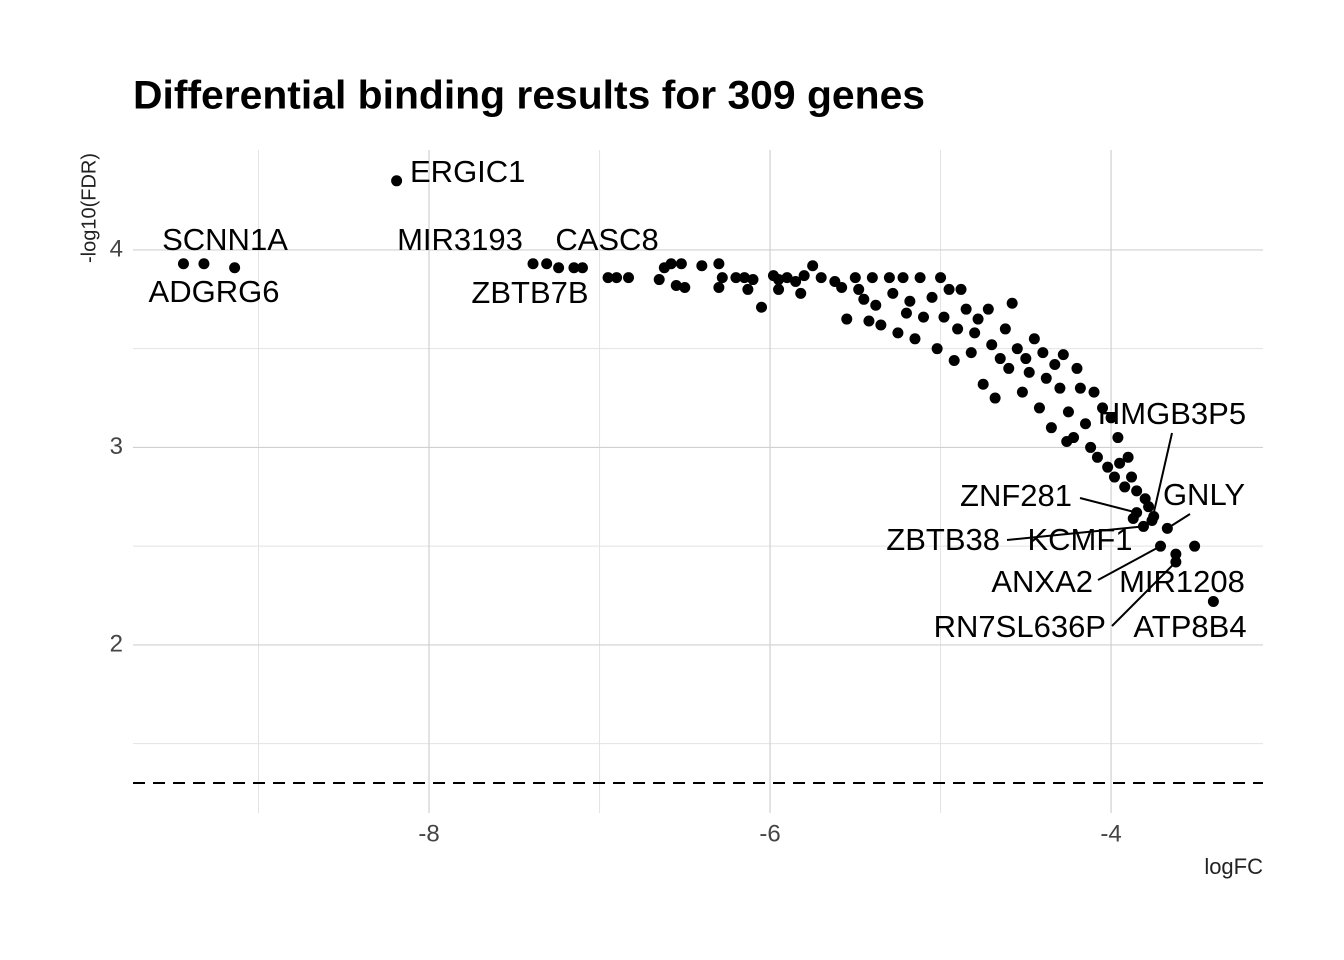 The height and width of the screenshot is (960, 1344). Describe the element at coordinates (116, 248) in the screenshot. I see `y-tick-label: 4` at that location.